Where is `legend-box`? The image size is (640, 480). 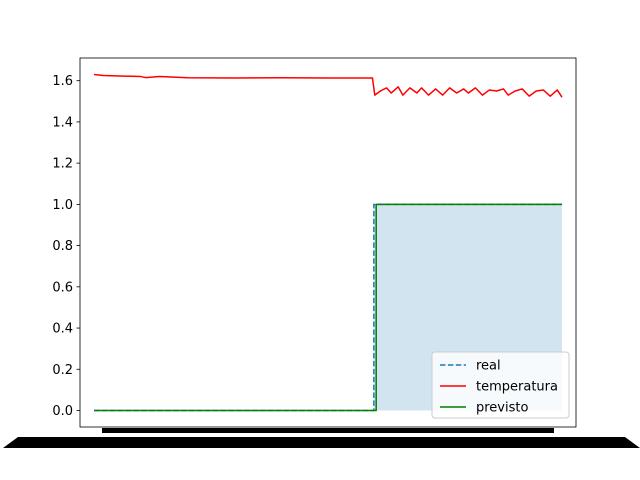
legend-box is located at coordinates (500, 385).